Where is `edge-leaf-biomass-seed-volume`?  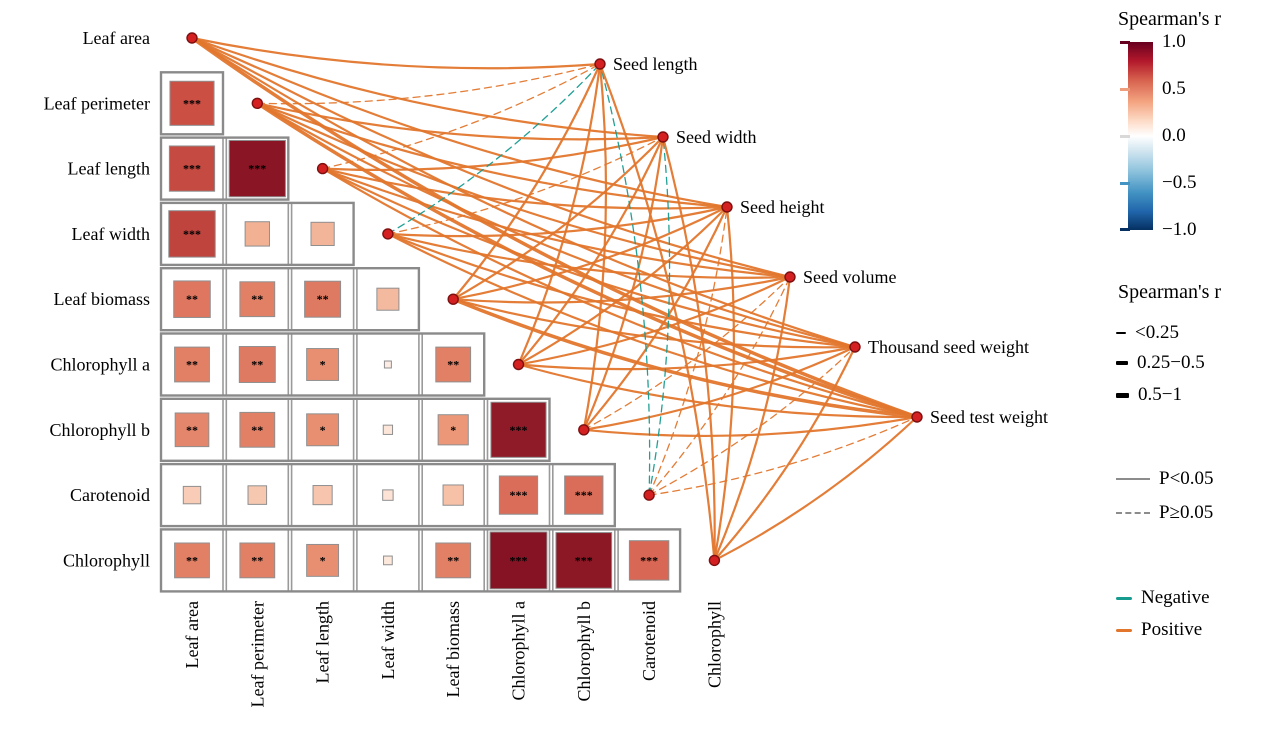 edge-leaf-biomass-seed-volume is located at coordinates (622, 289).